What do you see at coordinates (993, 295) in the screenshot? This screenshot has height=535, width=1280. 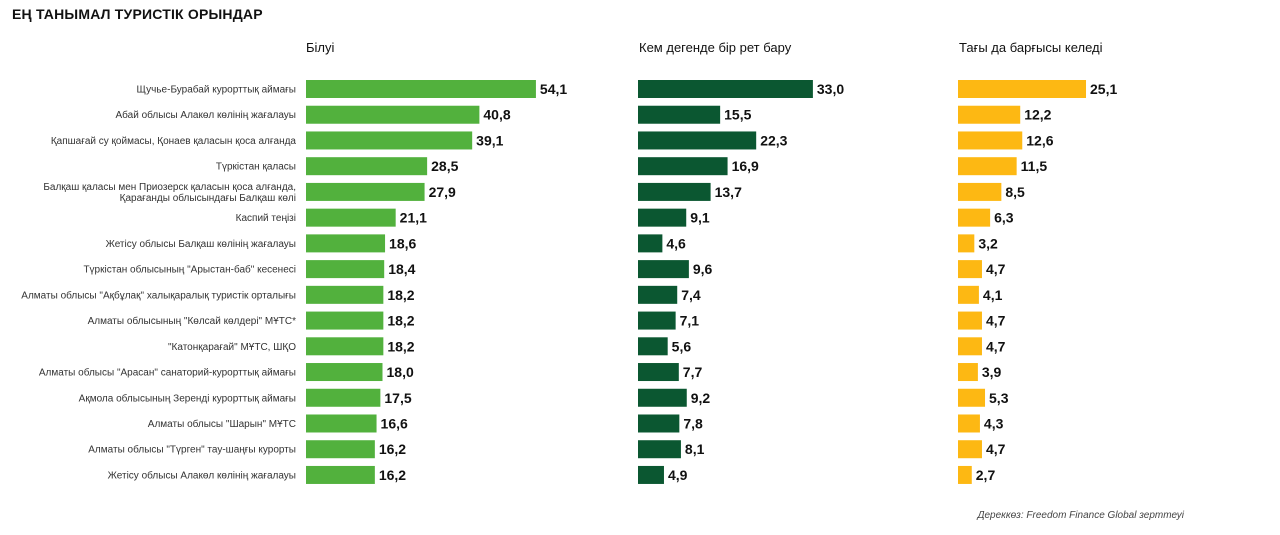 I see `value-label: 4,1` at bounding box center [993, 295].